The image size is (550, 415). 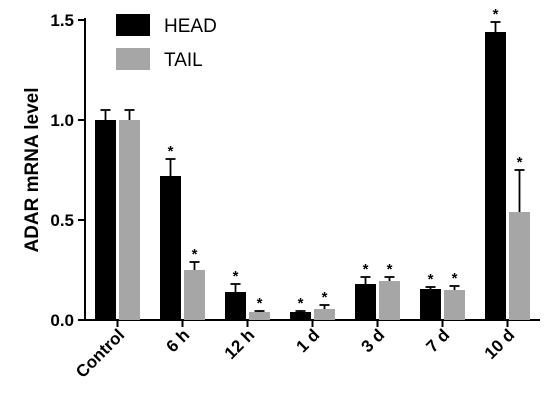 I want to click on x-tick-label: 3 d, so click(x=373, y=340).